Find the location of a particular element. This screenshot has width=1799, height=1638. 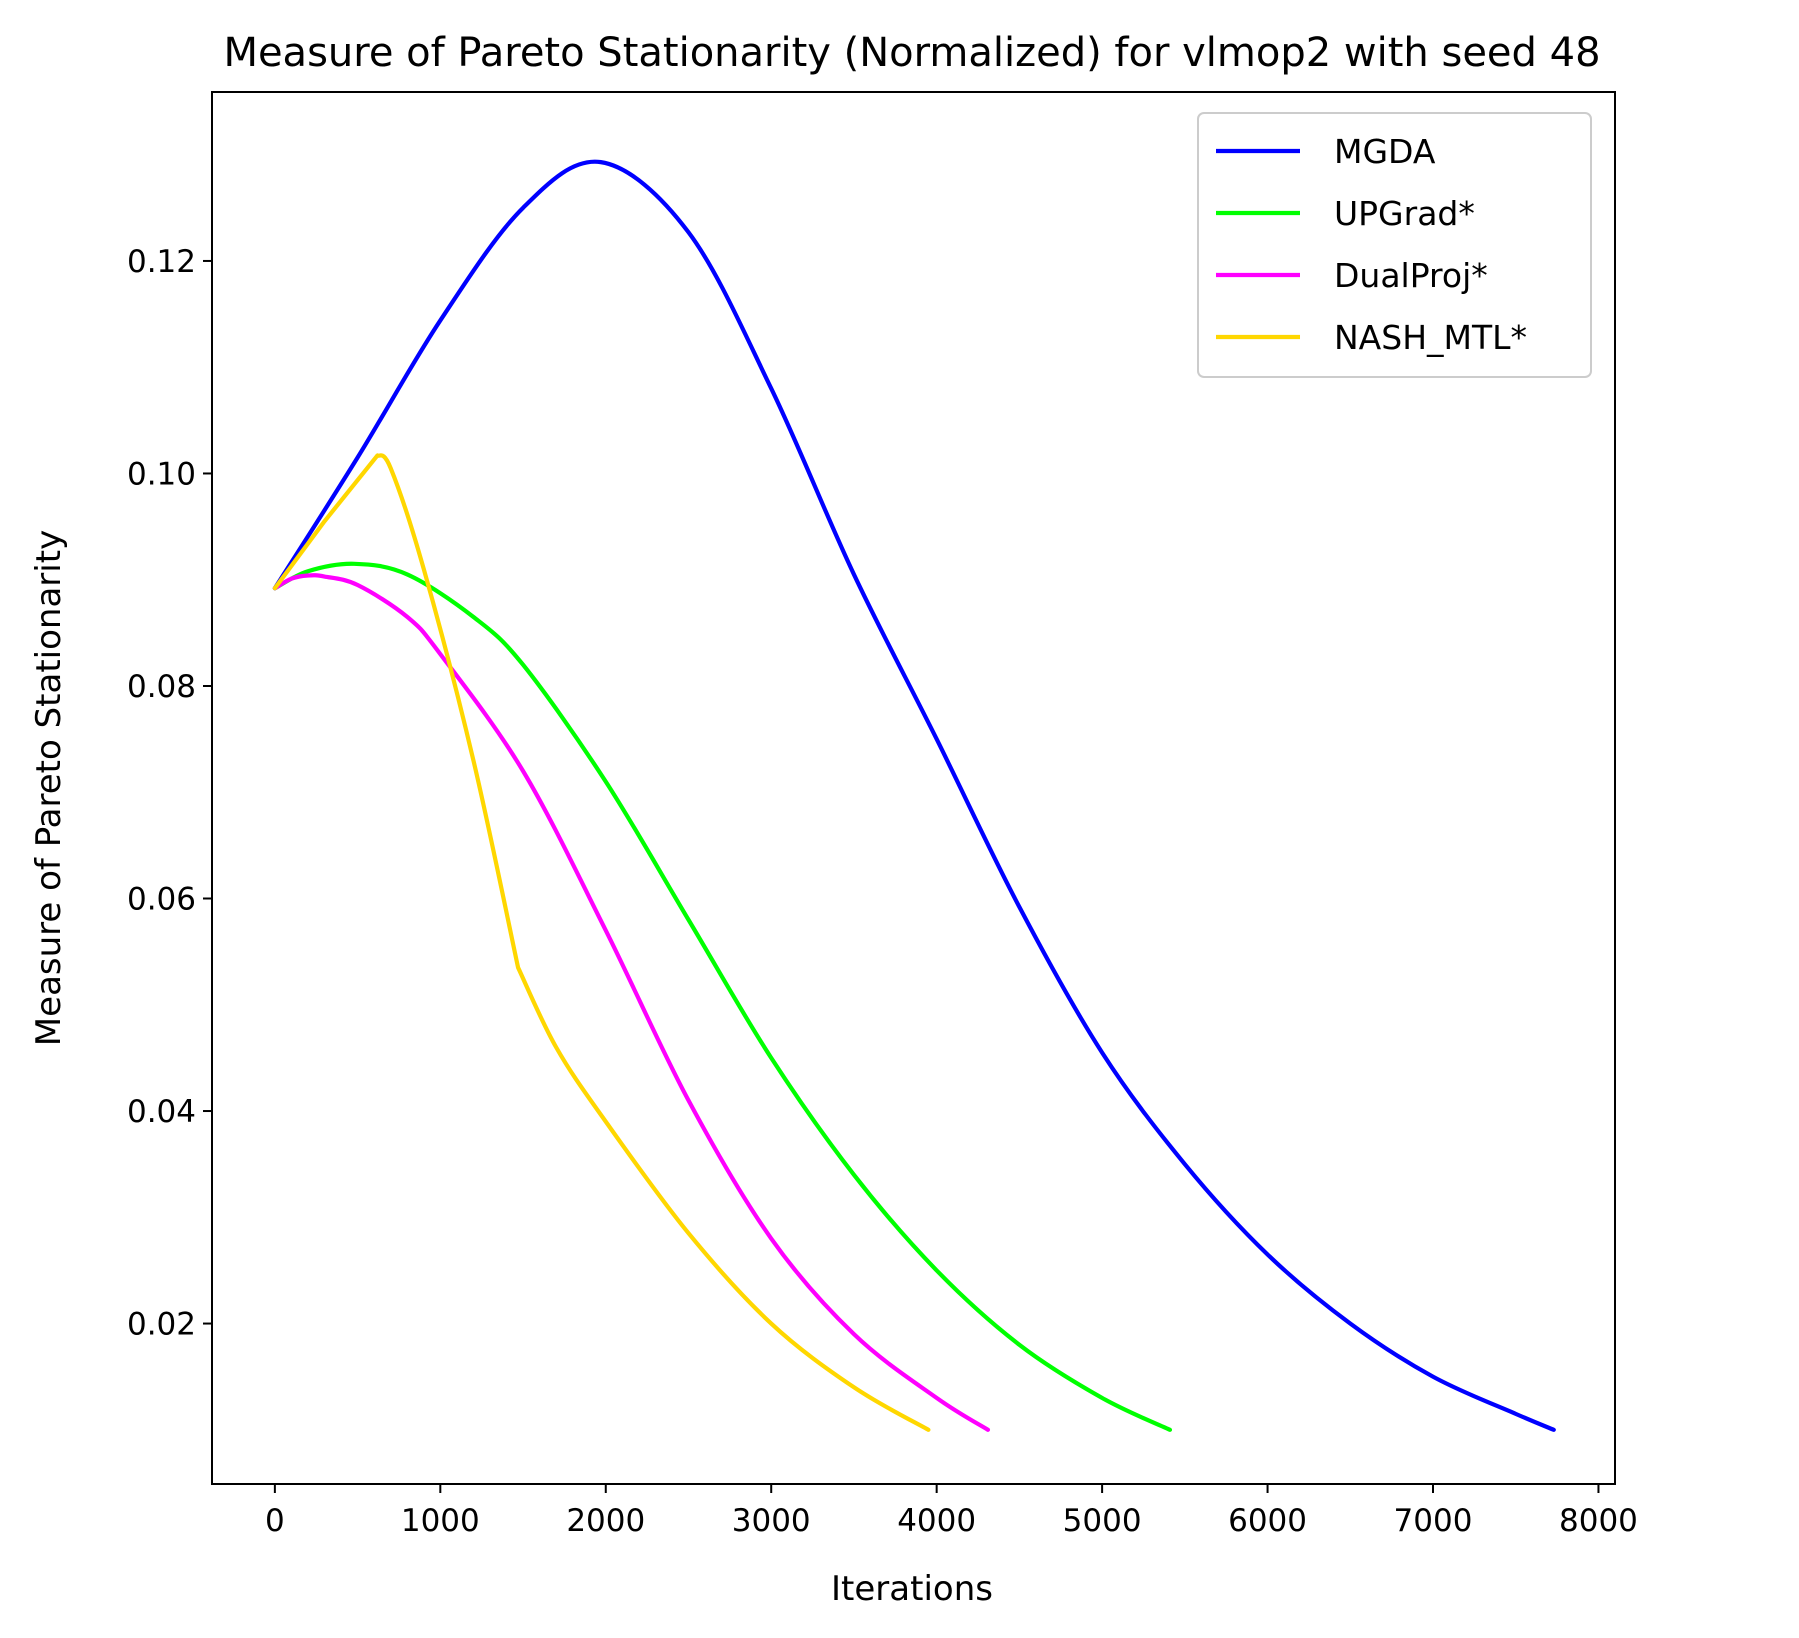

x-tick-label: 0 is located at coordinates (275, 1521).